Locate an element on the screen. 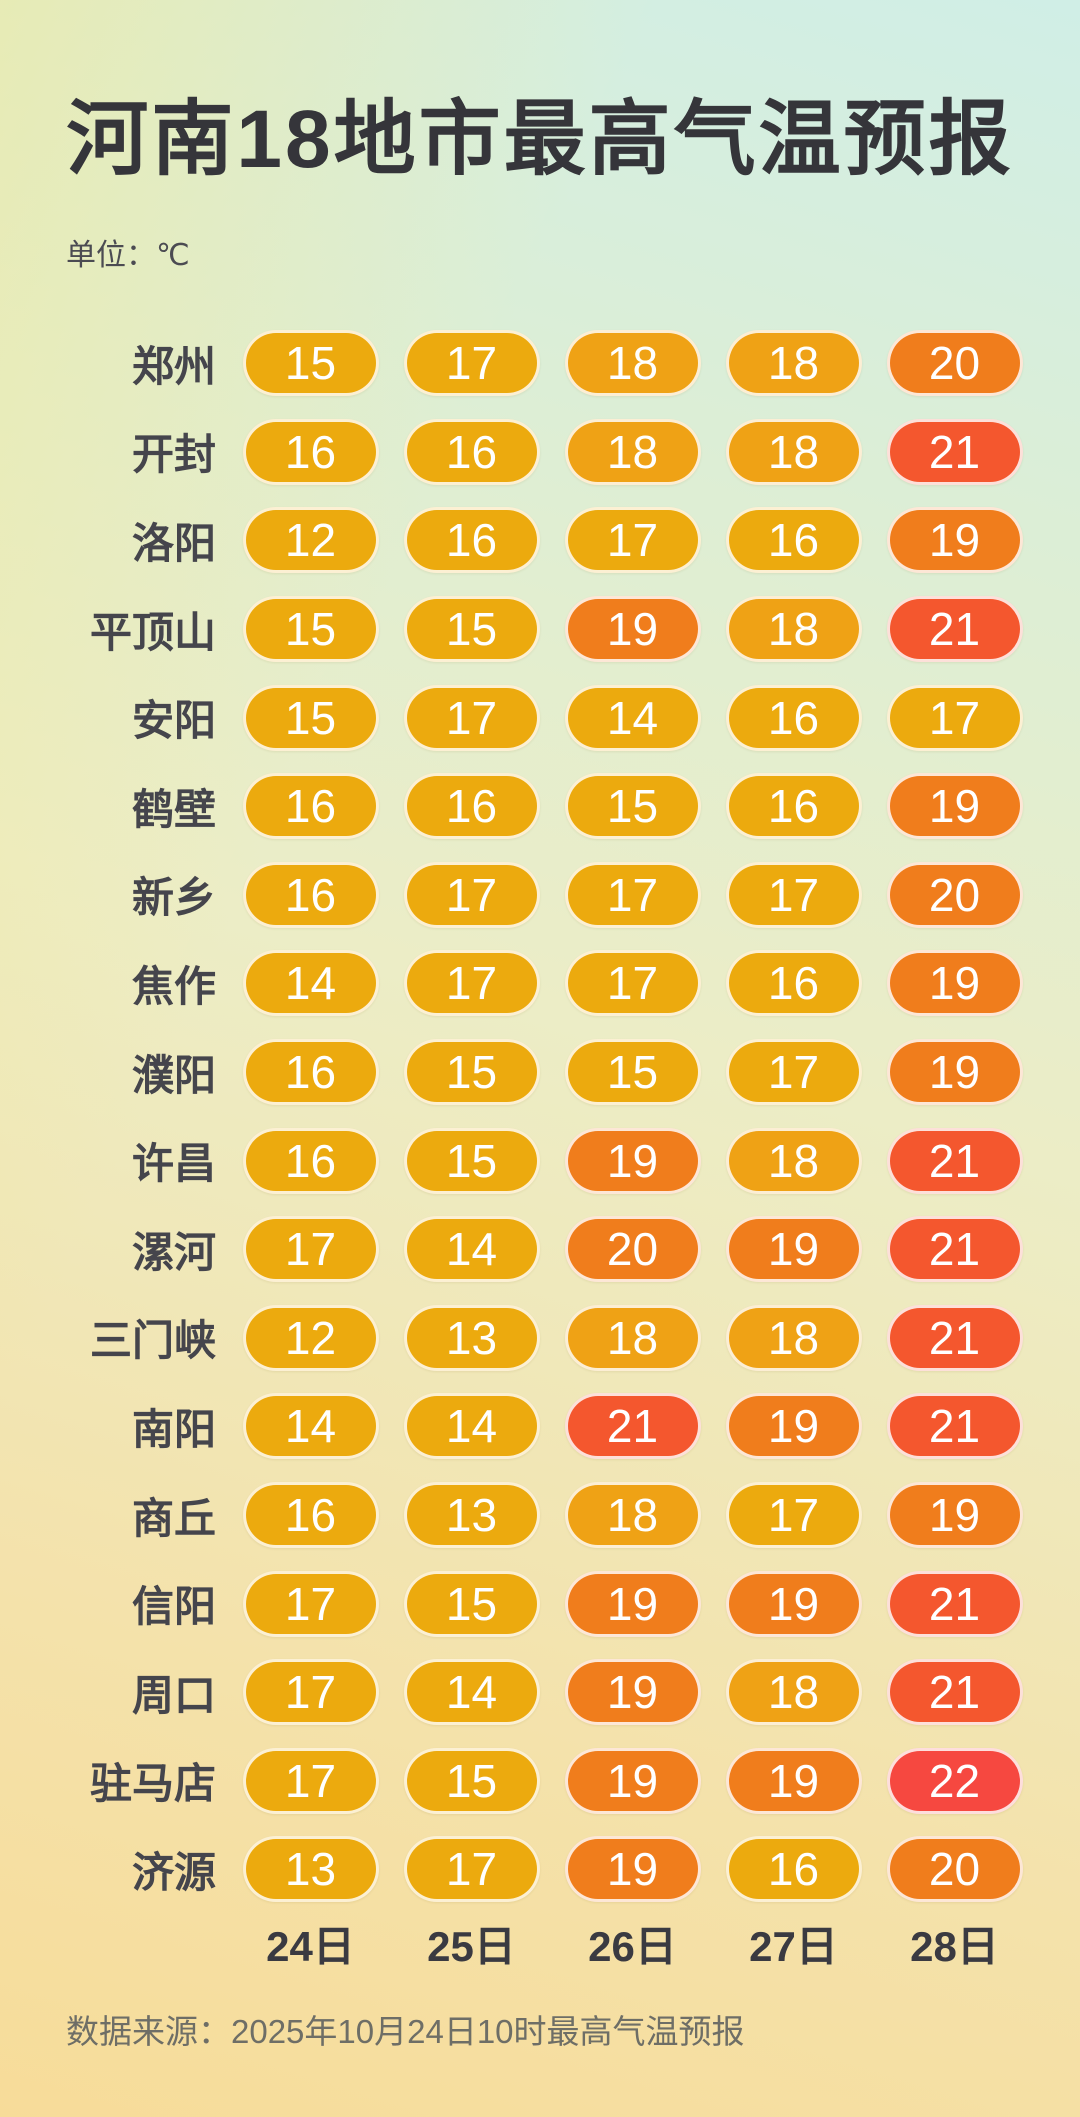 The image size is (1080, 2117). temp-cell: 22 is located at coordinates (954, 1780).